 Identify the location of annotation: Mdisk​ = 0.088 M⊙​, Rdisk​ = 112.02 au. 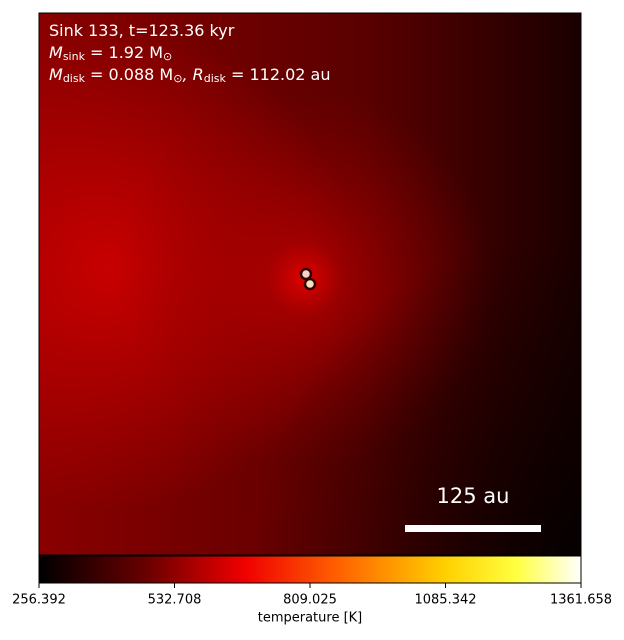
(189, 75).